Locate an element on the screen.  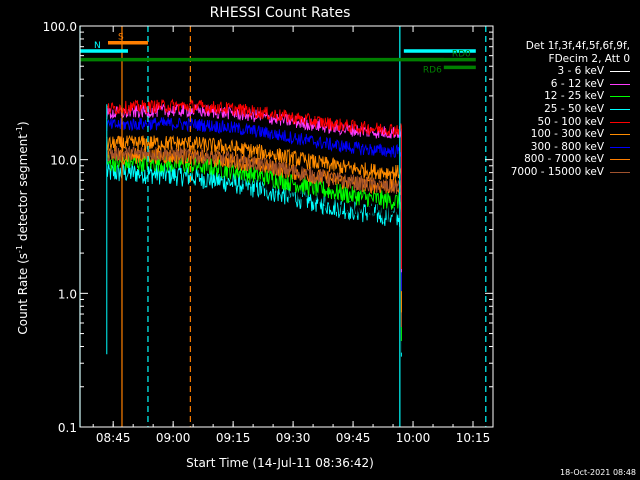
x-tick-label: 09:15 is located at coordinates (233, 438).